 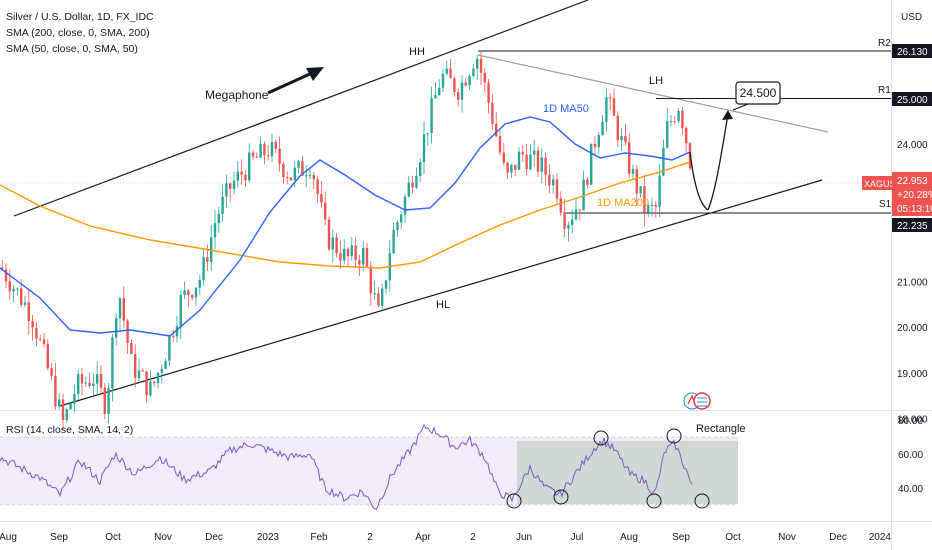 I want to click on projection-arrow-head, so click(x=727, y=115).